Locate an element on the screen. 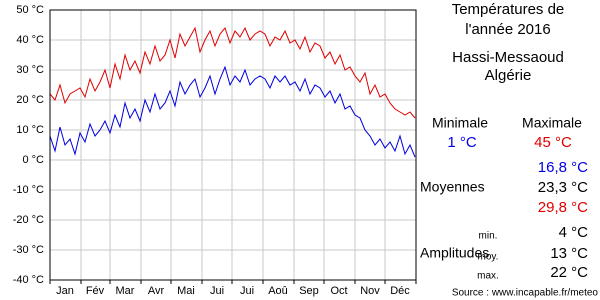 The image size is (600, 300). amp-max-label: max. is located at coordinates (488, 276).